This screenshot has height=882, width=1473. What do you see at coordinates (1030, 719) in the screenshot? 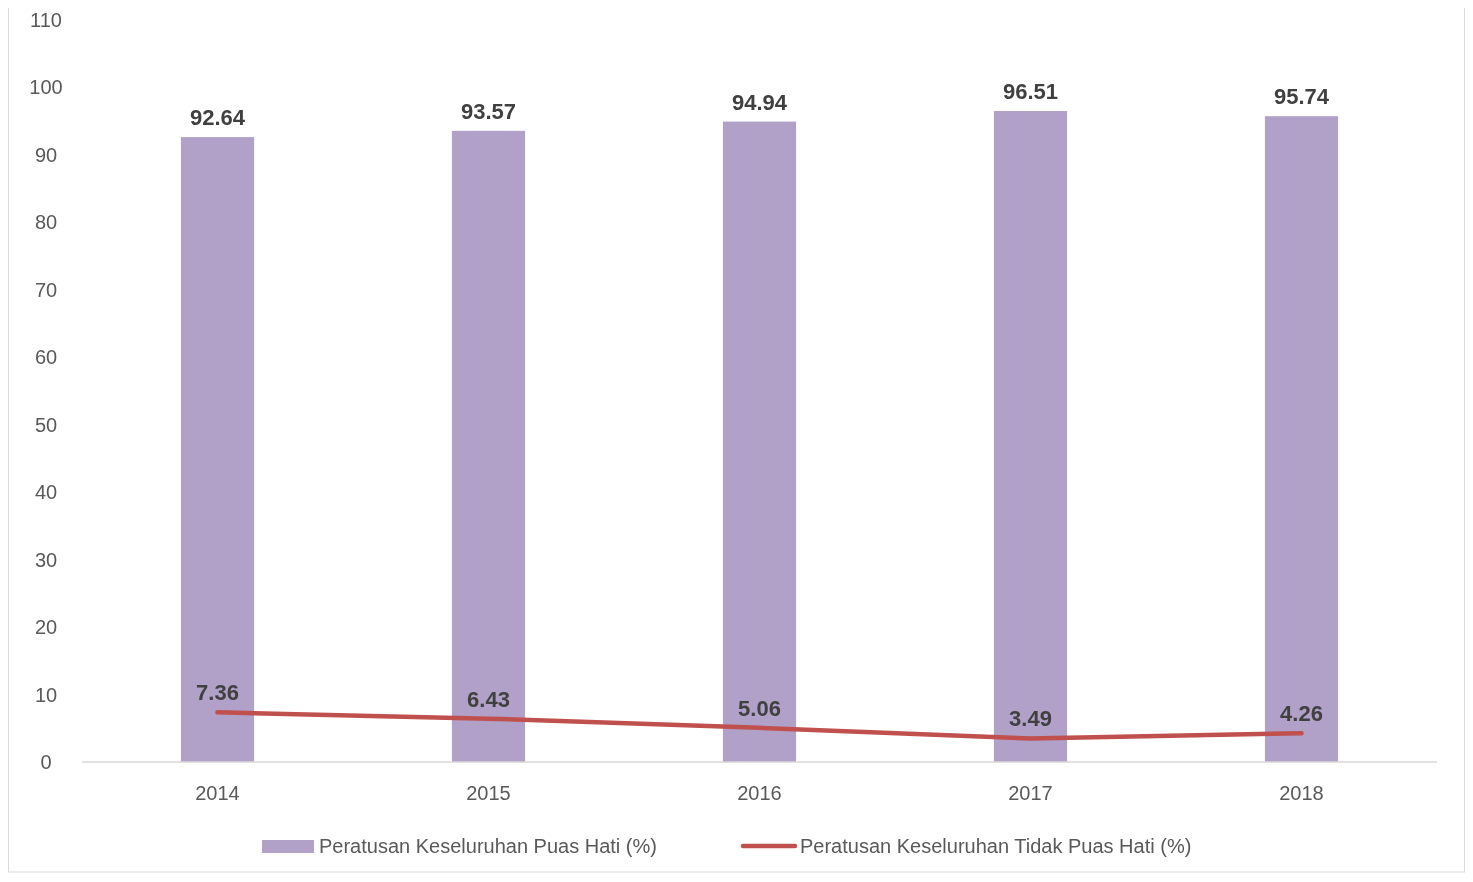
I see `data-label: 3.49` at bounding box center [1030, 719].